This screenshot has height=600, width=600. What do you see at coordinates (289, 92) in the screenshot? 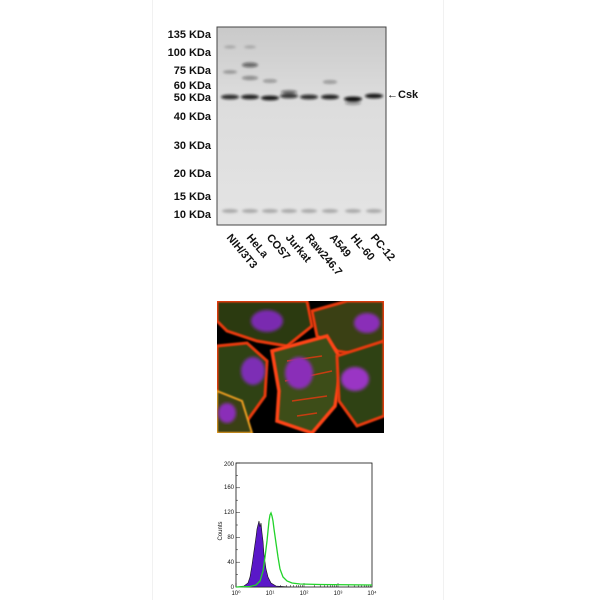
I see `upper-doublet-band` at bounding box center [289, 92].